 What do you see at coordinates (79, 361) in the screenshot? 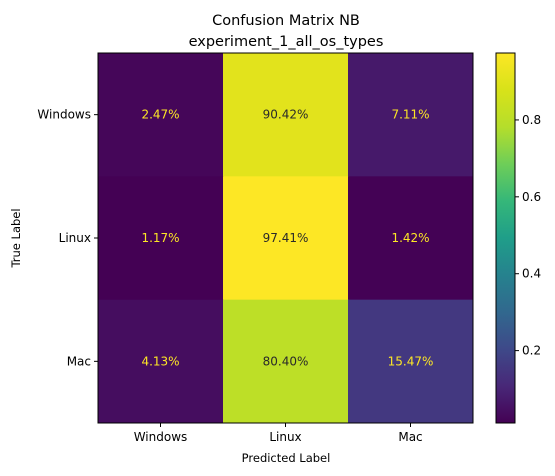
I see `y-tick-label: Mac` at bounding box center [79, 361].